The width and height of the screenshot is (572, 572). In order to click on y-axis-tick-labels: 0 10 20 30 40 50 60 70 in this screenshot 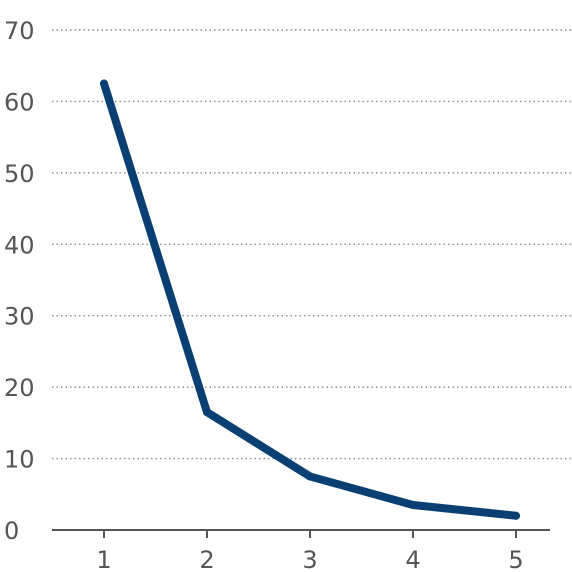, I will do `click(19, 281)`.